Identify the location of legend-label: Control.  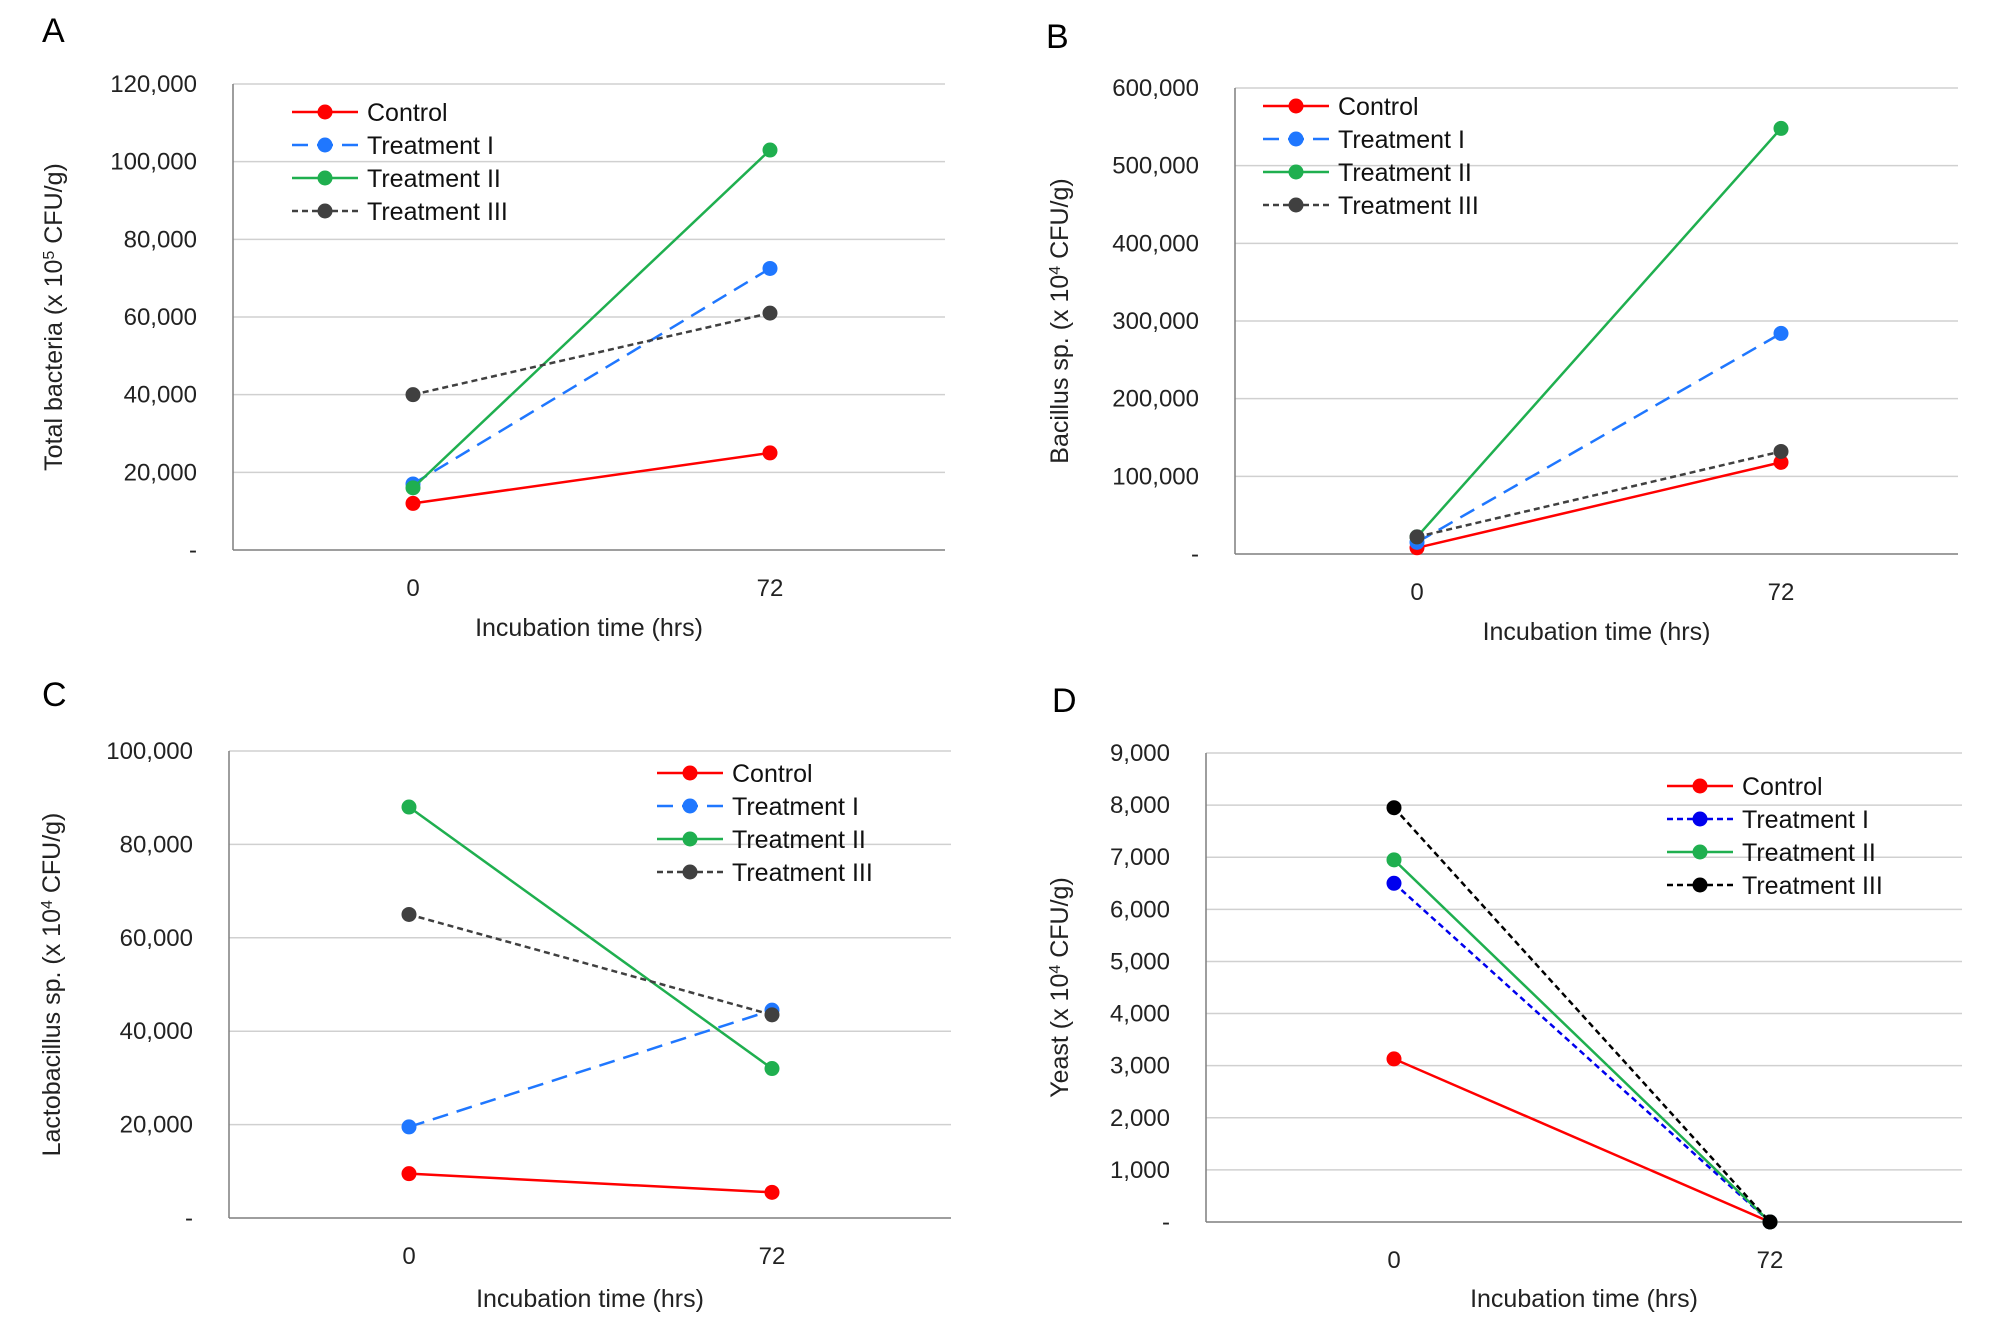
(1378, 107).